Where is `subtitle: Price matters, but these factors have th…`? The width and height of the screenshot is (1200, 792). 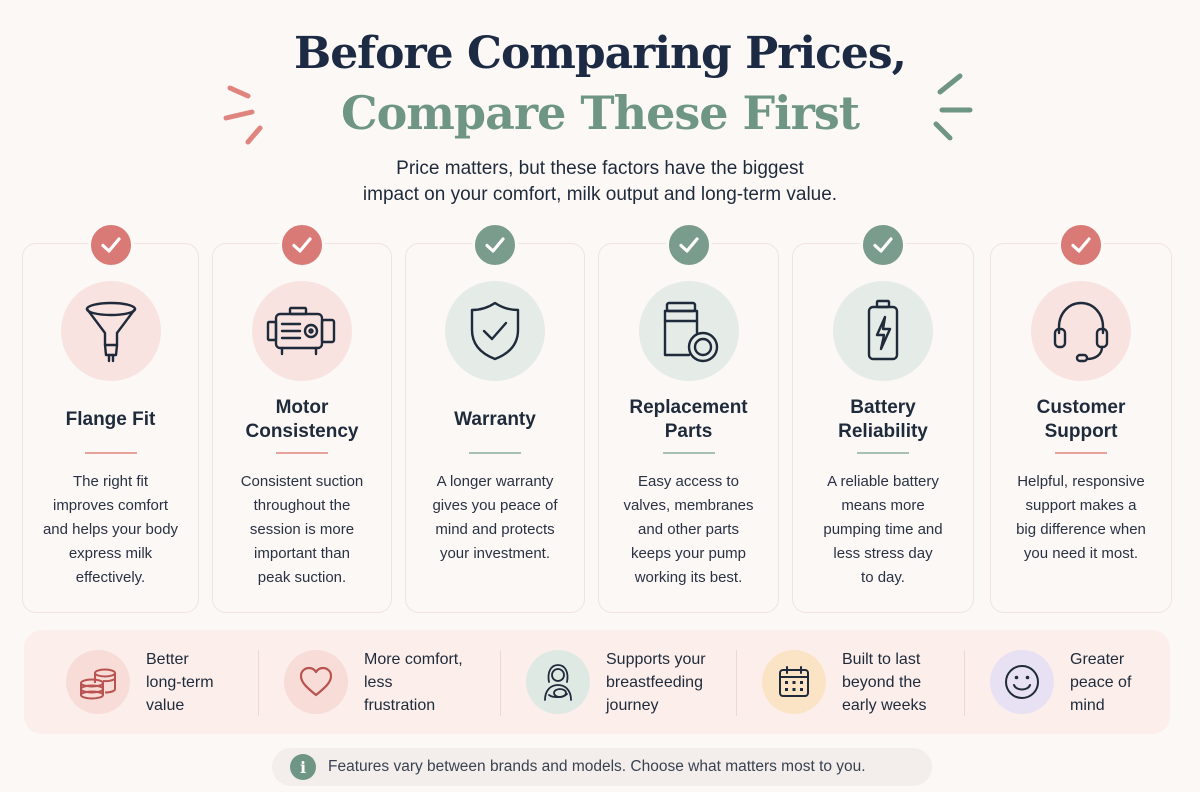
subtitle: Price matters, but these factors have th… is located at coordinates (600, 182).